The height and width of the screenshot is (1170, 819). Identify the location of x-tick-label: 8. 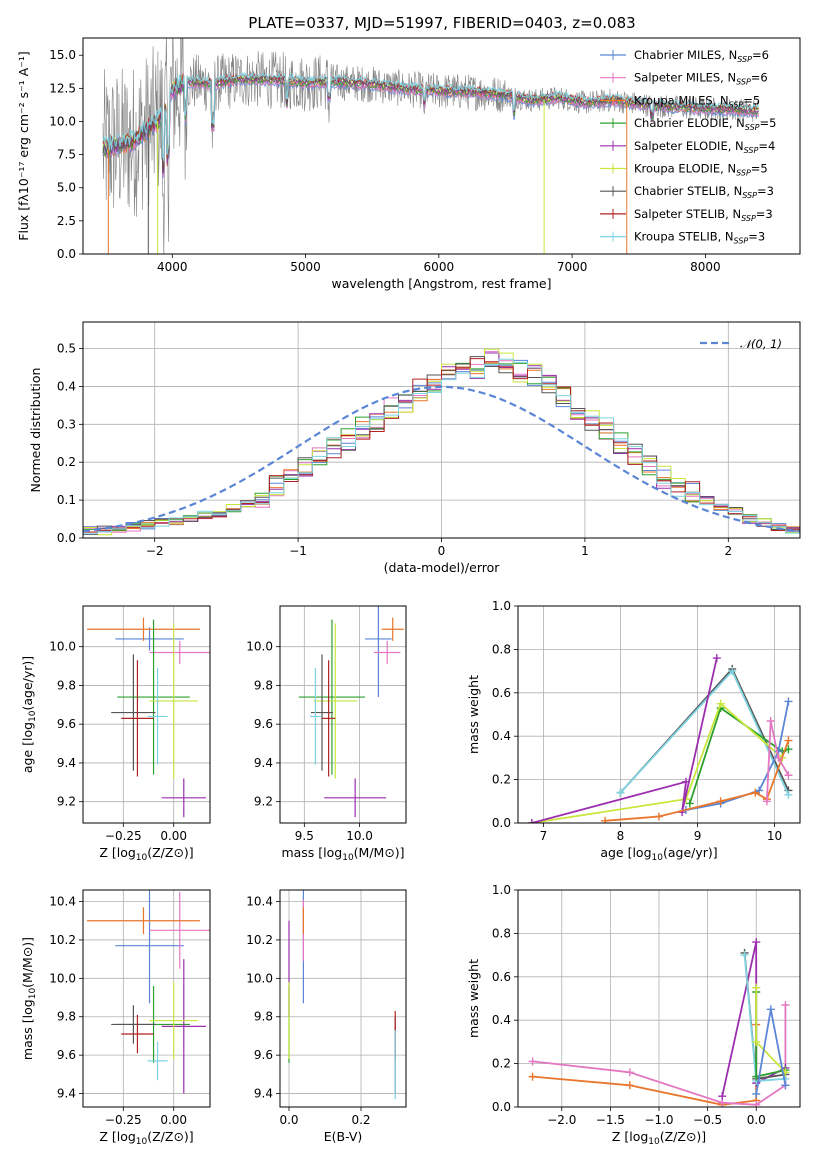
(621, 836).